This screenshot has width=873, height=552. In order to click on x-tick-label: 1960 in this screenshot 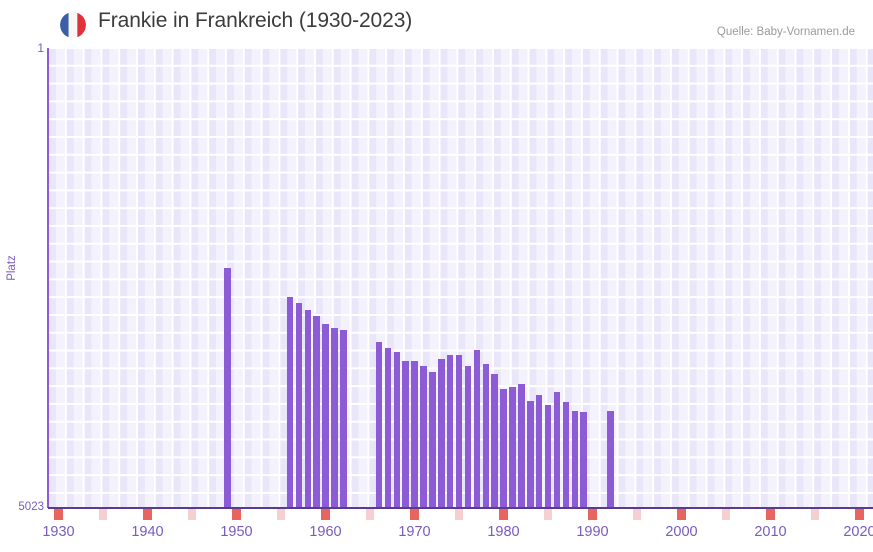, I will do `click(325, 532)`.